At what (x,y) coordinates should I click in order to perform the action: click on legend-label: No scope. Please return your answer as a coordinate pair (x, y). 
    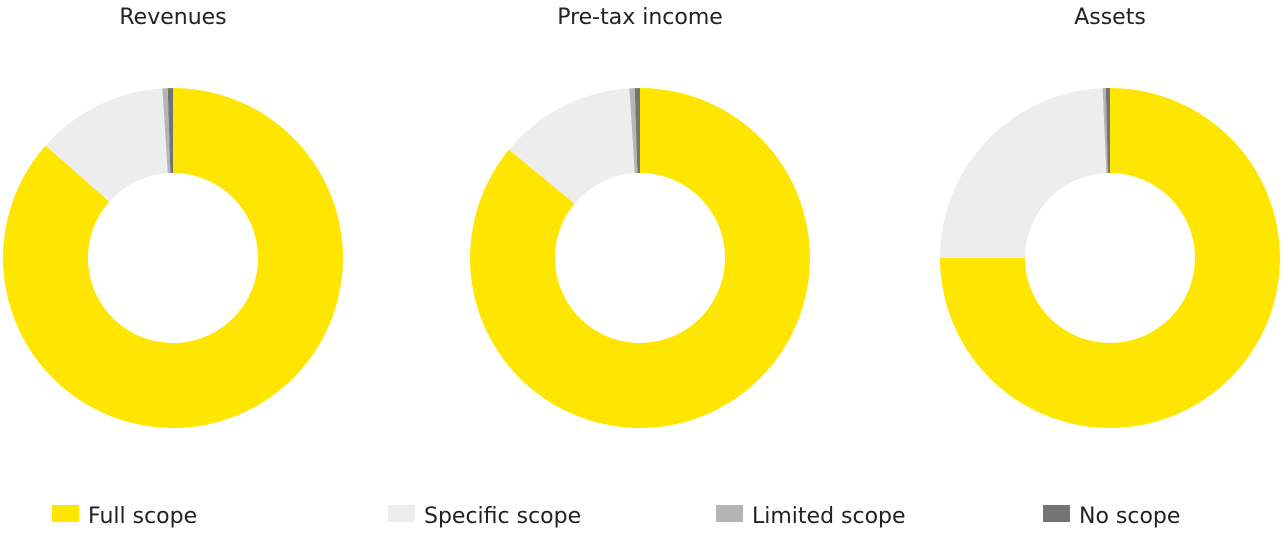
    Looking at the image, I should click on (1129, 516).